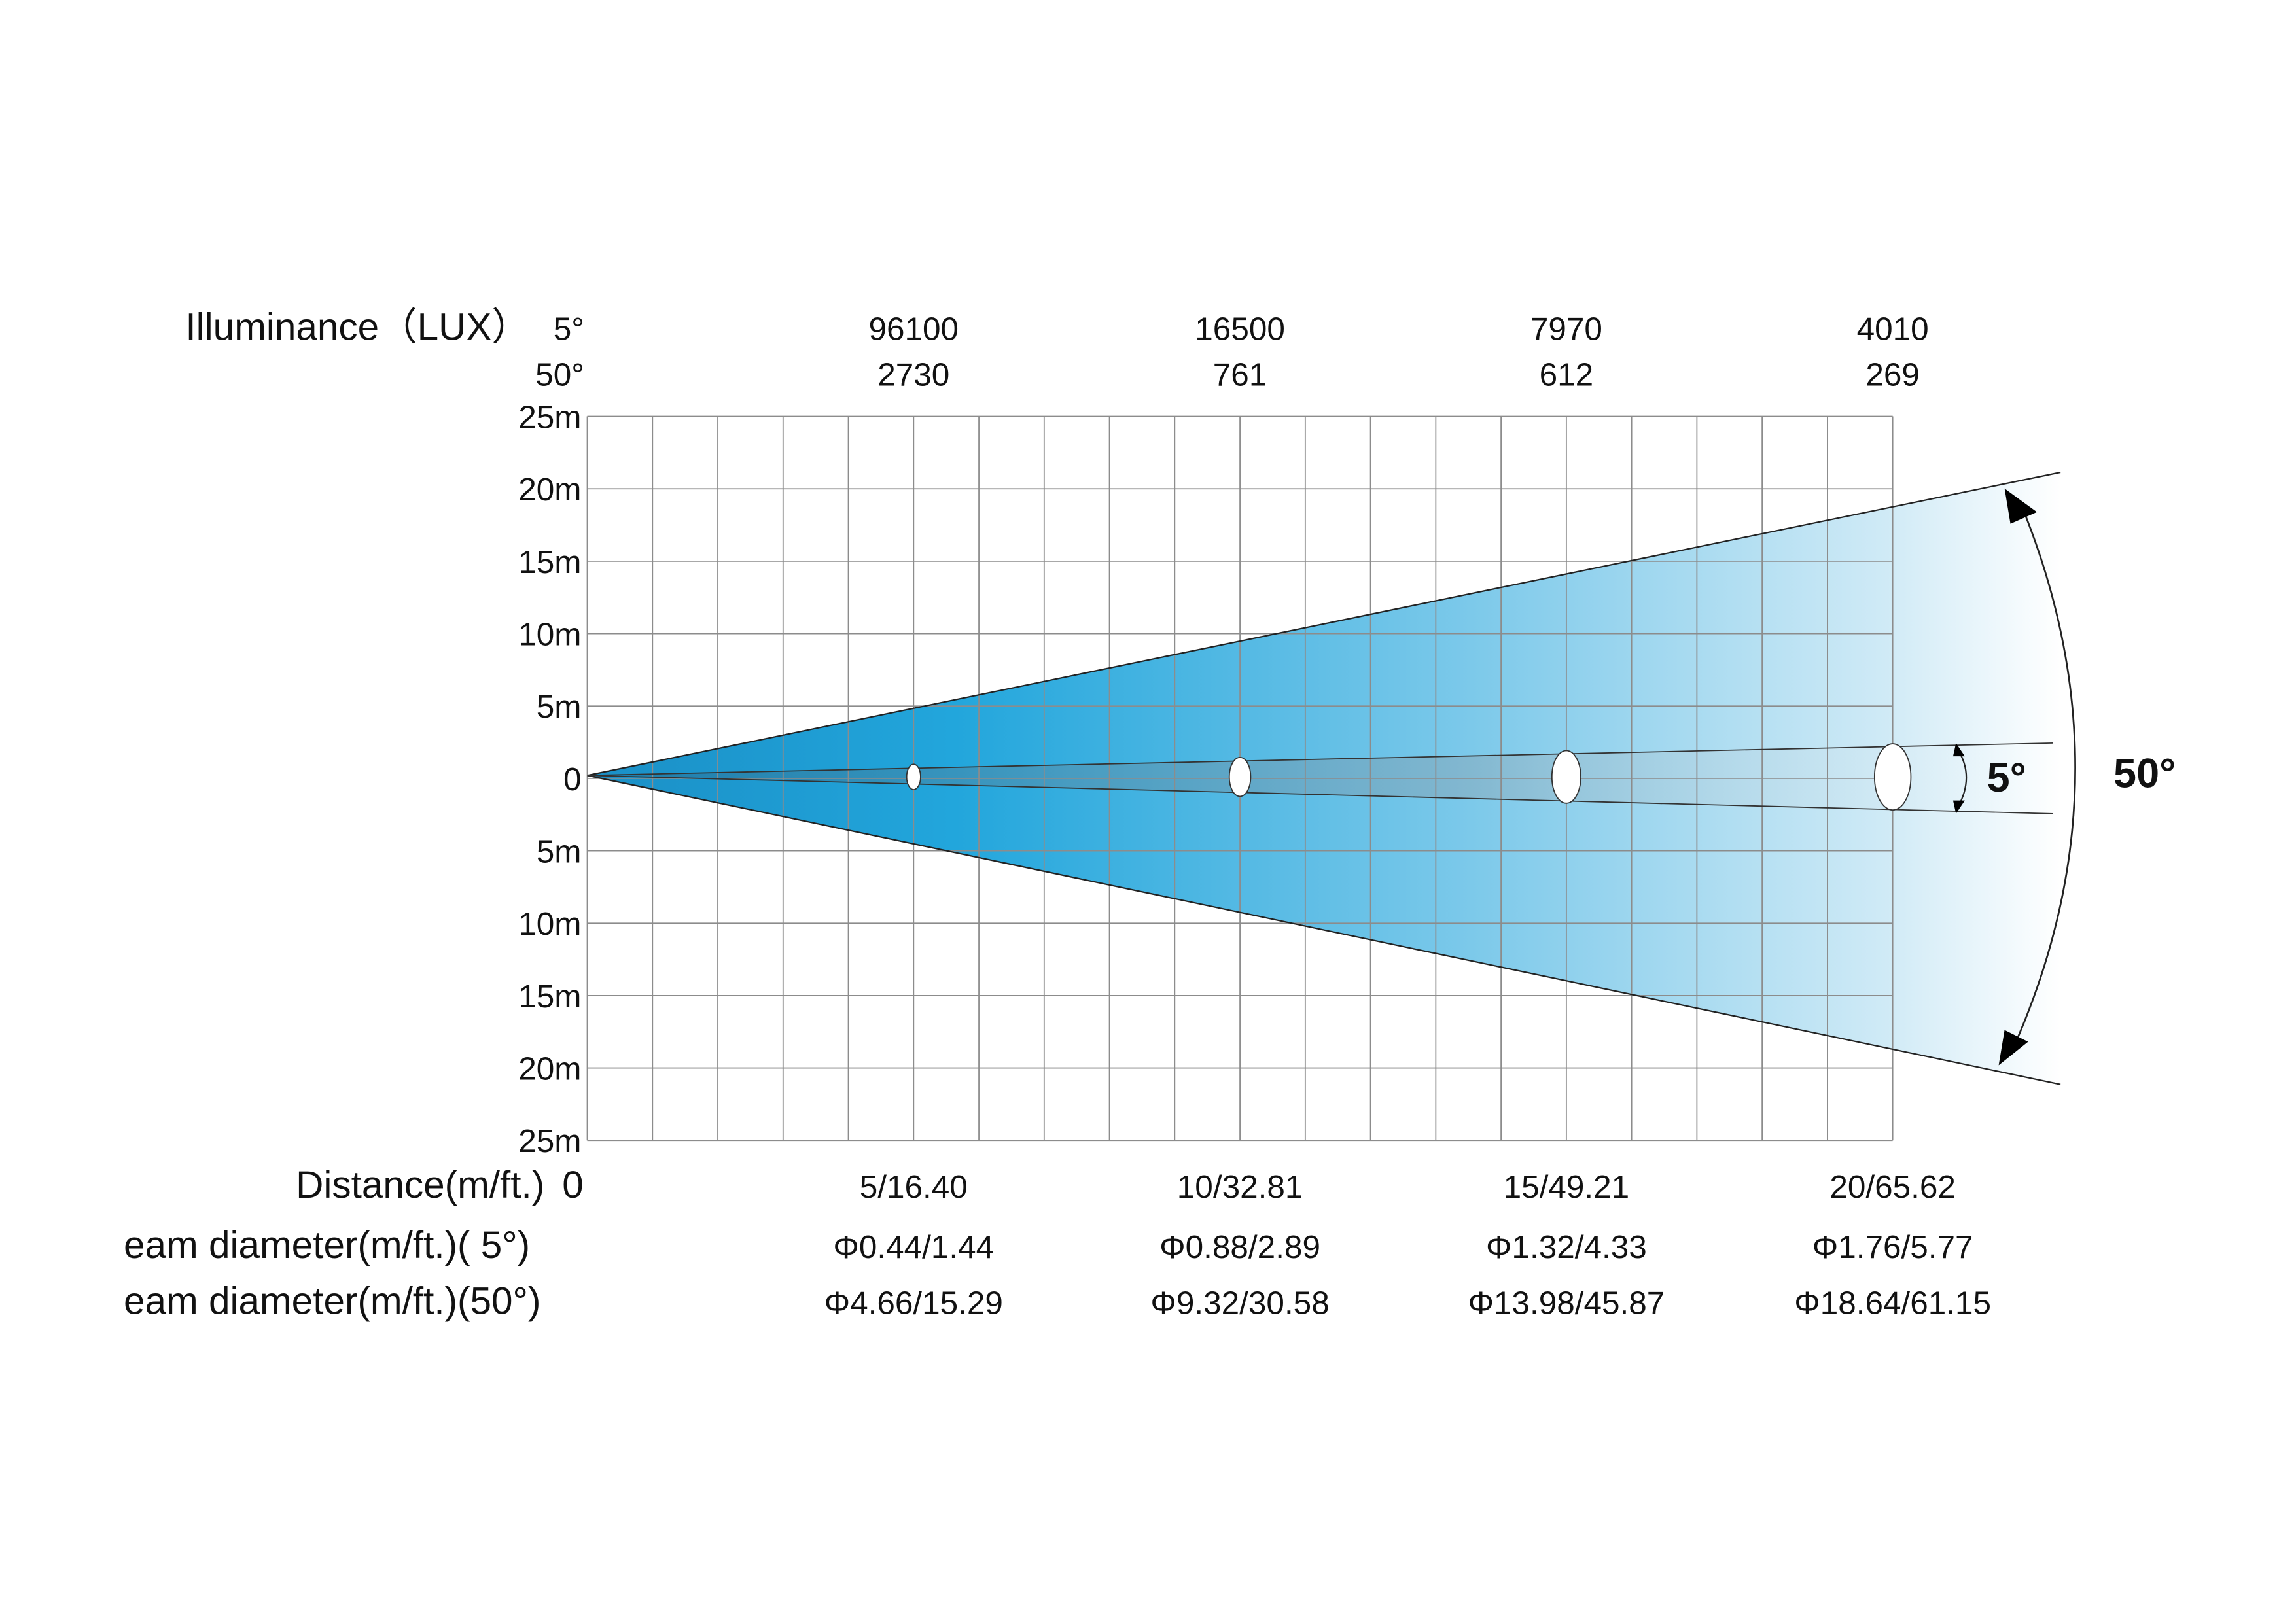 The height and width of the screenshot is (1623, 2296). I want to click on distance-value: 20/65.62, so click(1892, 1187).